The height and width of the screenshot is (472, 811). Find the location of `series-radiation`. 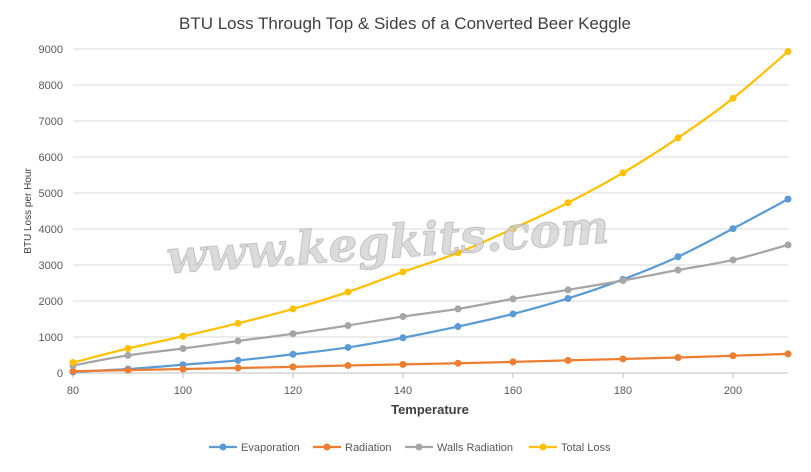

series-radiation is located at coordinates (430, 362).